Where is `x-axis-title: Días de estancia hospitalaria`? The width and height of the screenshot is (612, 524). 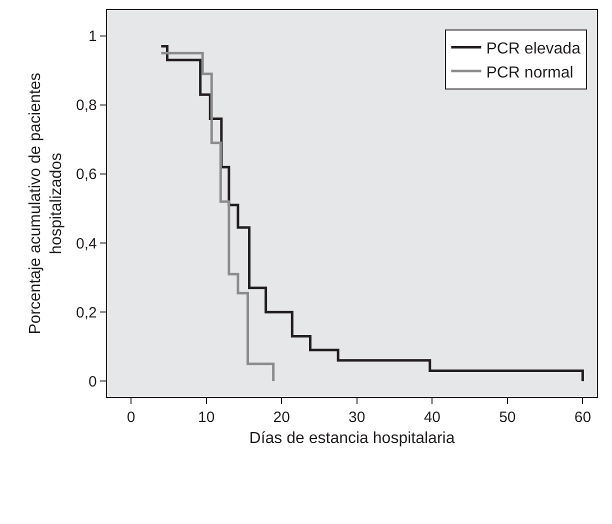 x-axis-title: Días de estancia hospitalaria is located at coordinates (352, 438).